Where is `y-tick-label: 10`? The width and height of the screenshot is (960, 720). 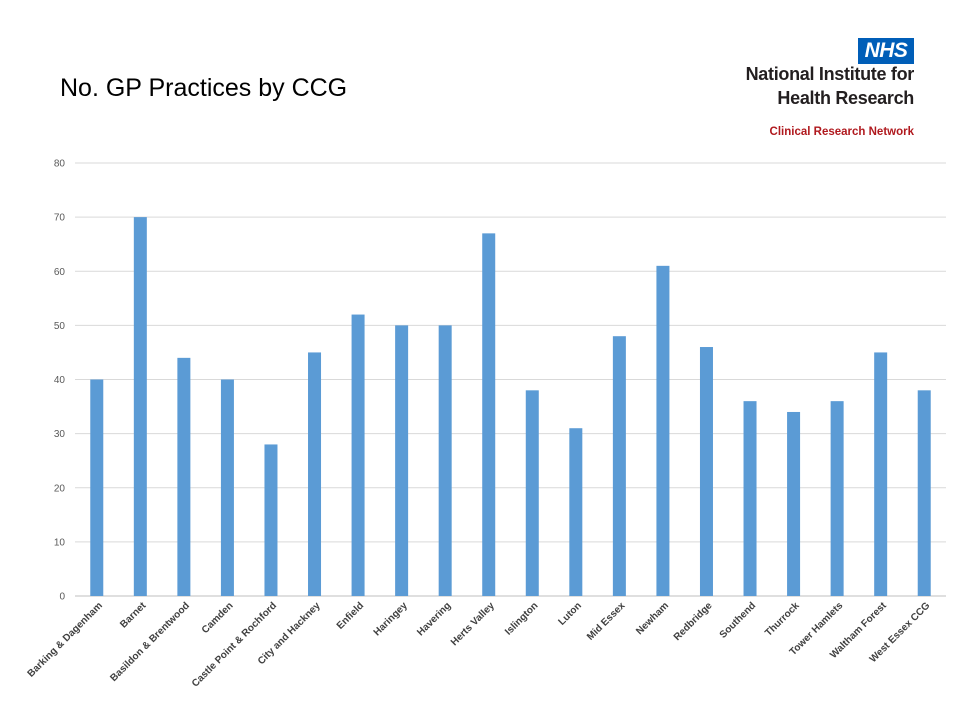
y-tick-label: 10 is located at coordinates (60, 542).